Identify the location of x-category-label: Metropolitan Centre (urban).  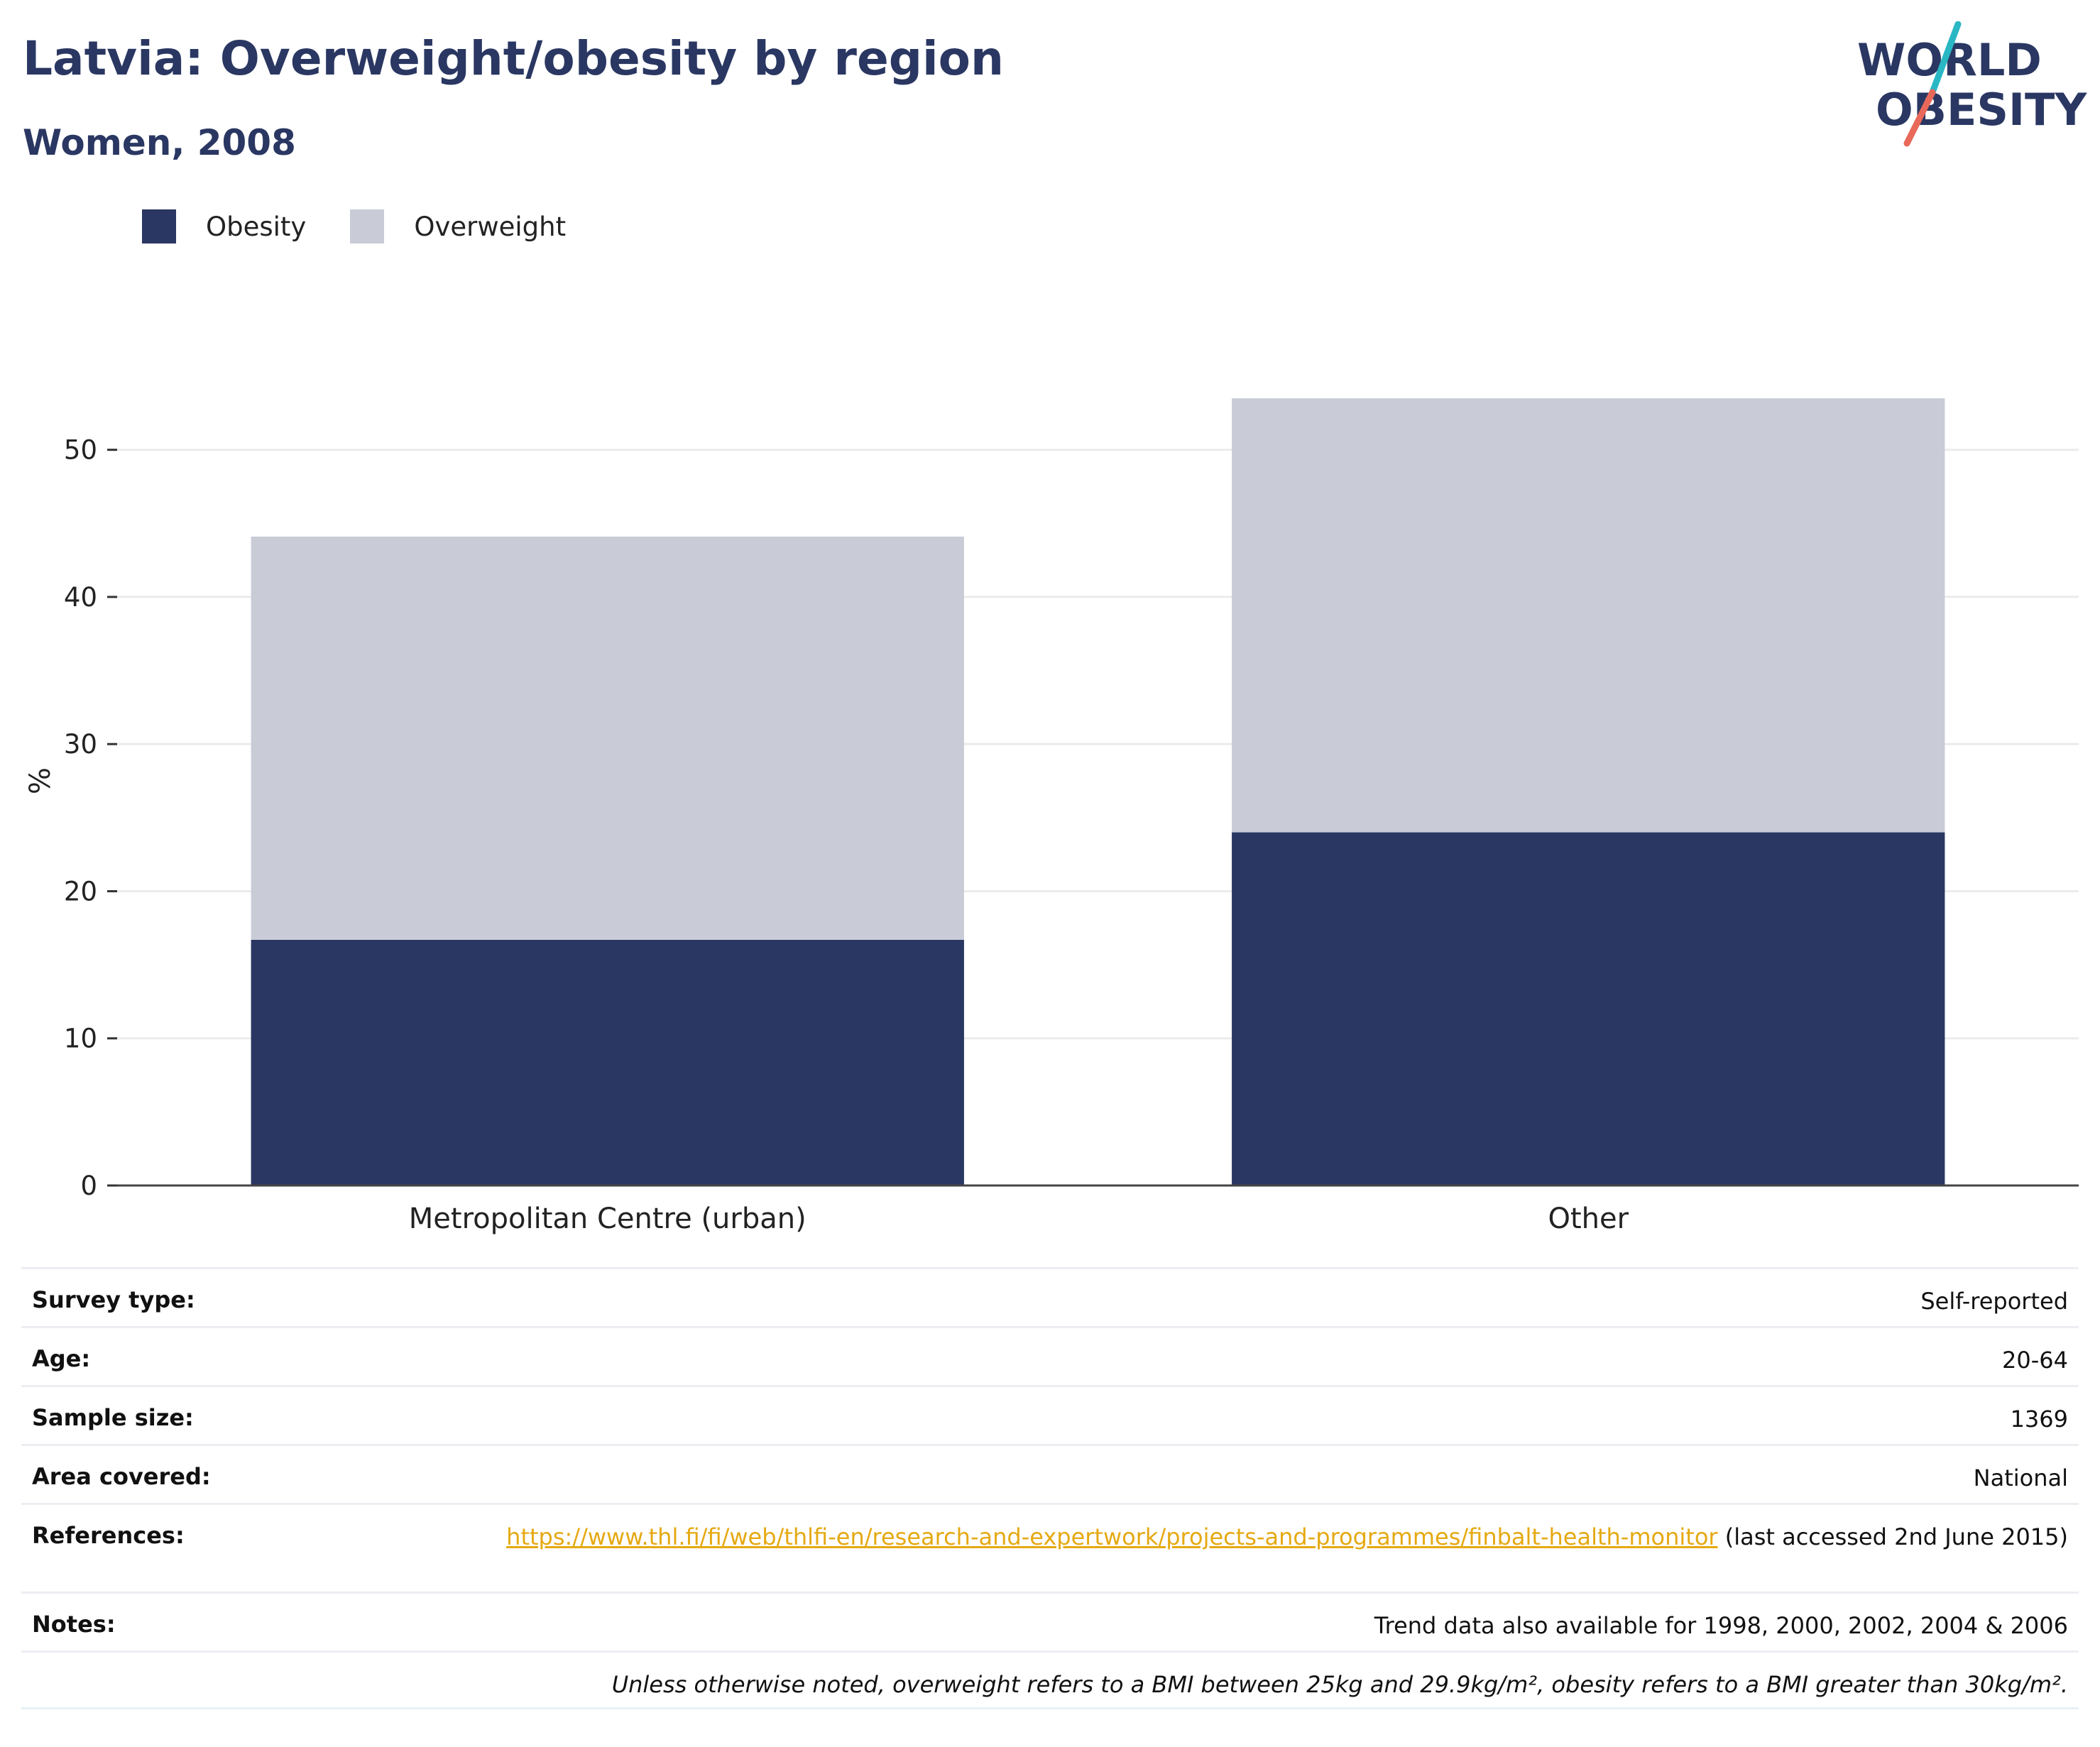
(607, 1219).